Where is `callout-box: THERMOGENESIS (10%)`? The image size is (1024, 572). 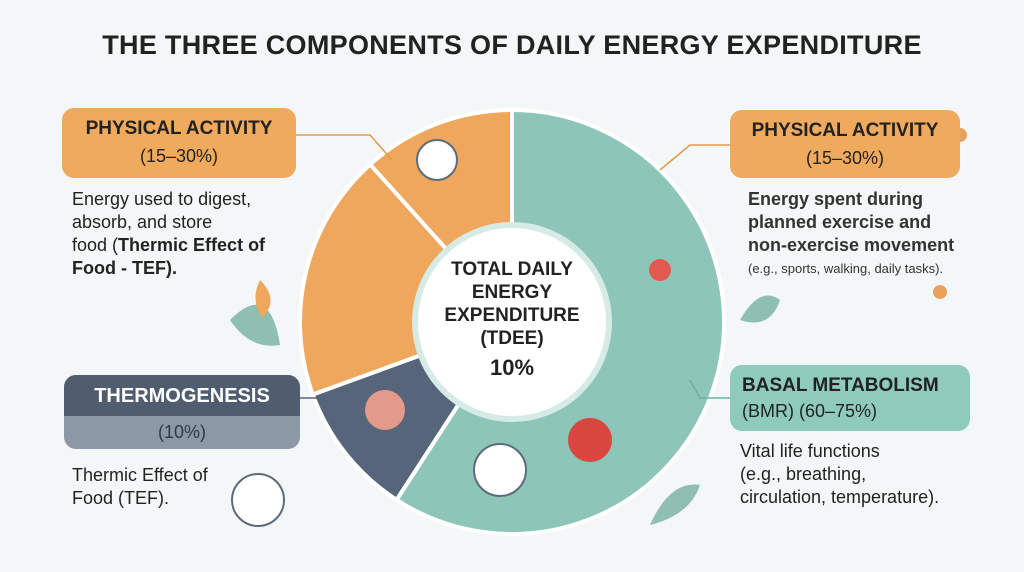
callout-box: THERMOGENESIS (10%) is located at coordinates (182, 412).